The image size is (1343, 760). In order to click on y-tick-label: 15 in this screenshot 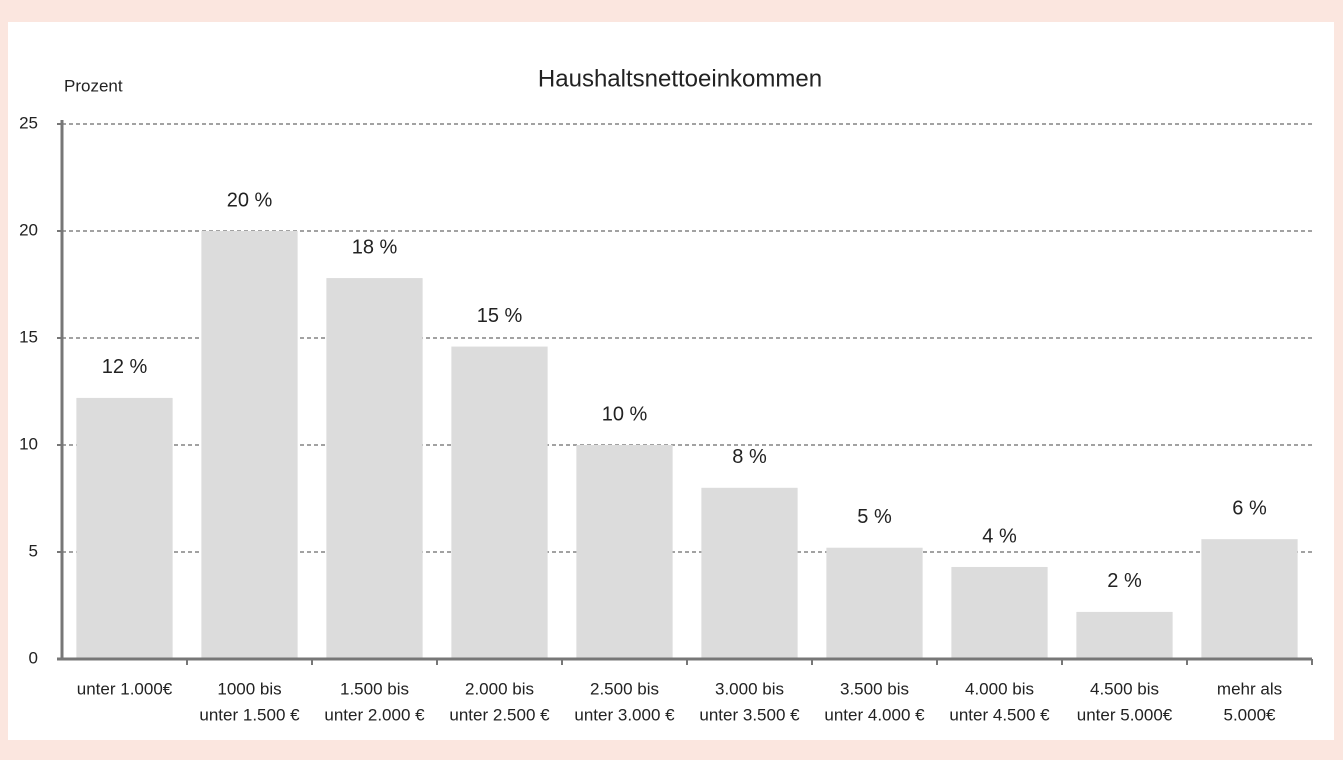, I will do `click(28, 336)`.